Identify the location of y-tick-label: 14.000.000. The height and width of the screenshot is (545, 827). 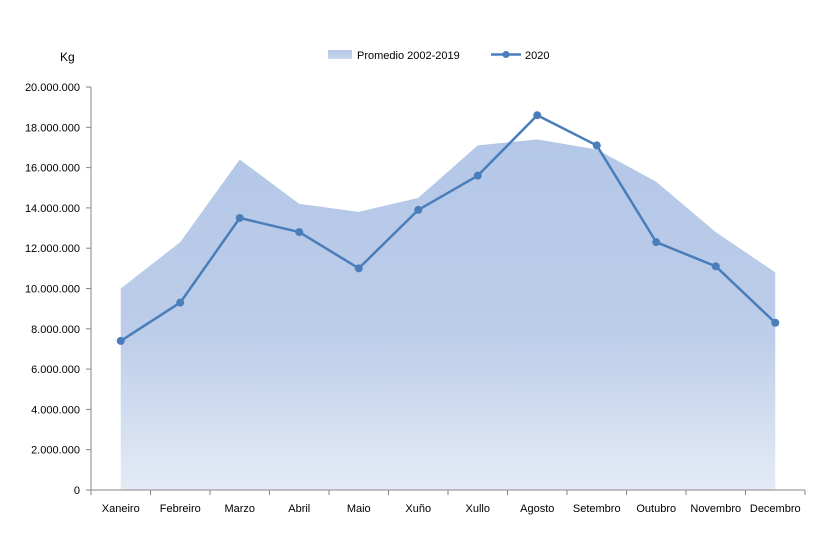
(52, 209).